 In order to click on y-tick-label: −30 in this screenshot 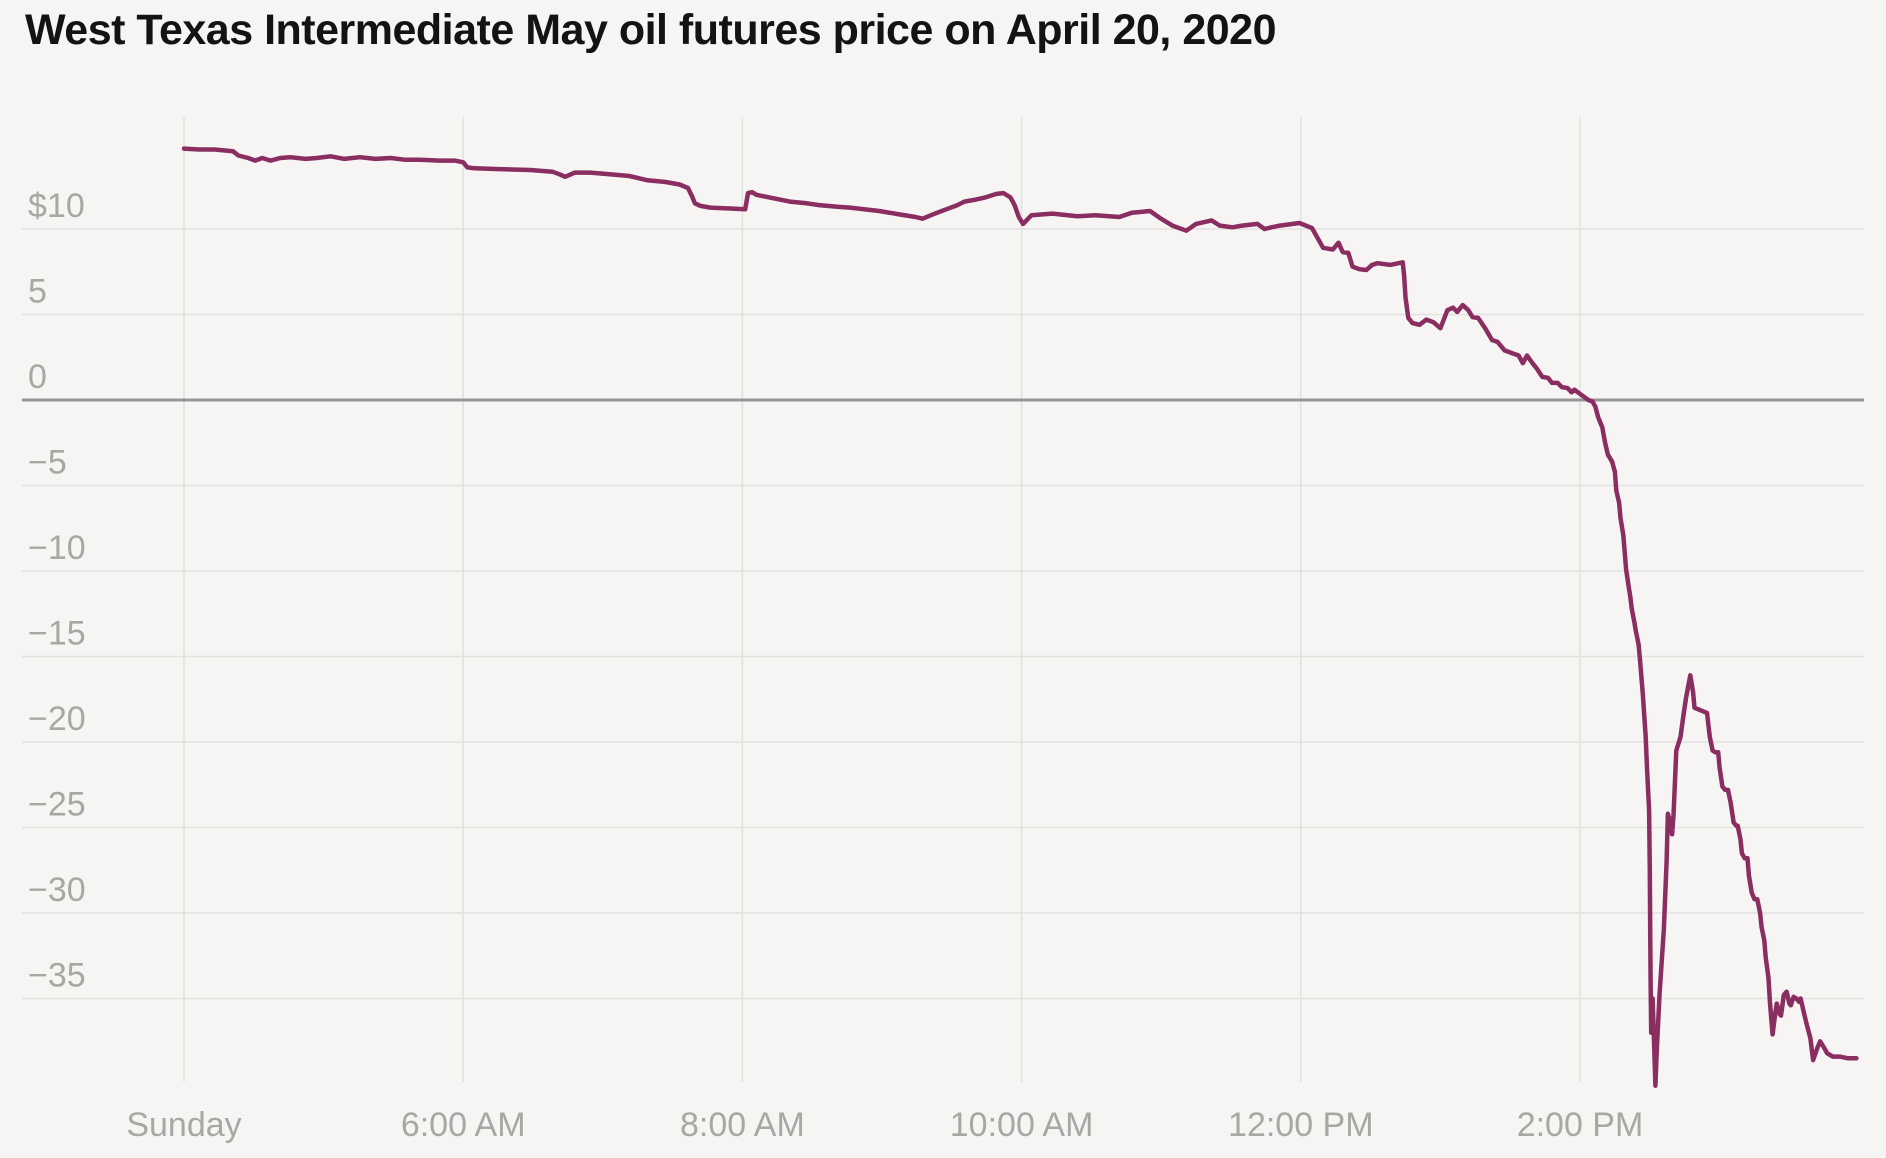, I will do `click(57, 890)`.